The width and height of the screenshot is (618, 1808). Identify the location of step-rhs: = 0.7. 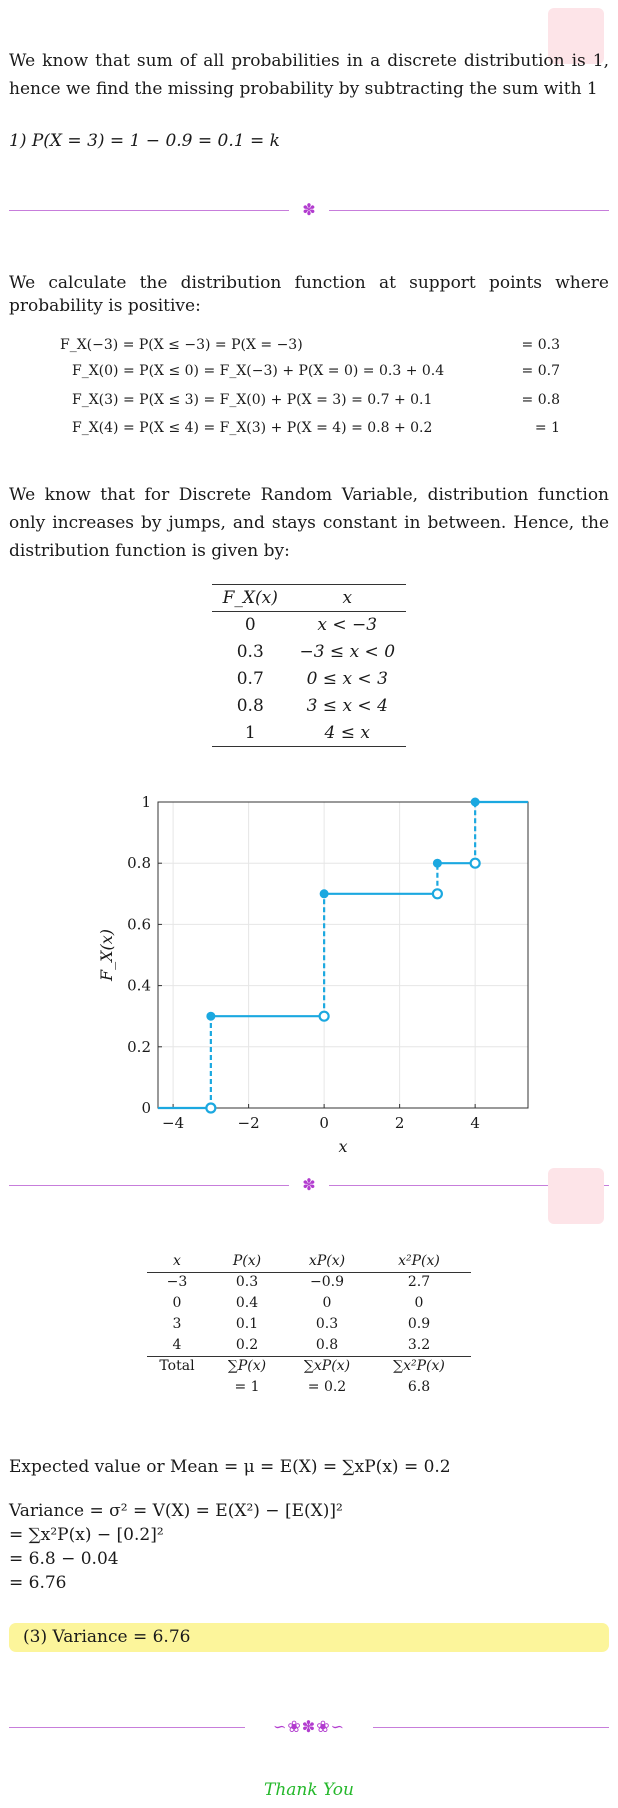
(540, 371).